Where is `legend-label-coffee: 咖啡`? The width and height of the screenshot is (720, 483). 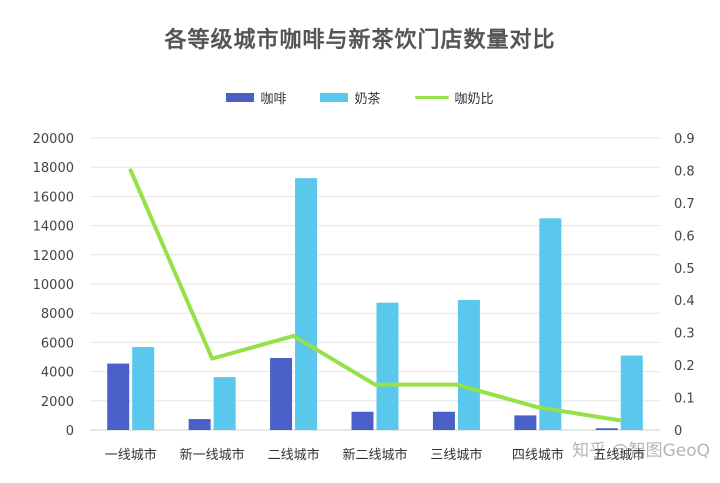
legend-label-coffee: 咖啡 is located at coordinates (273, 99).